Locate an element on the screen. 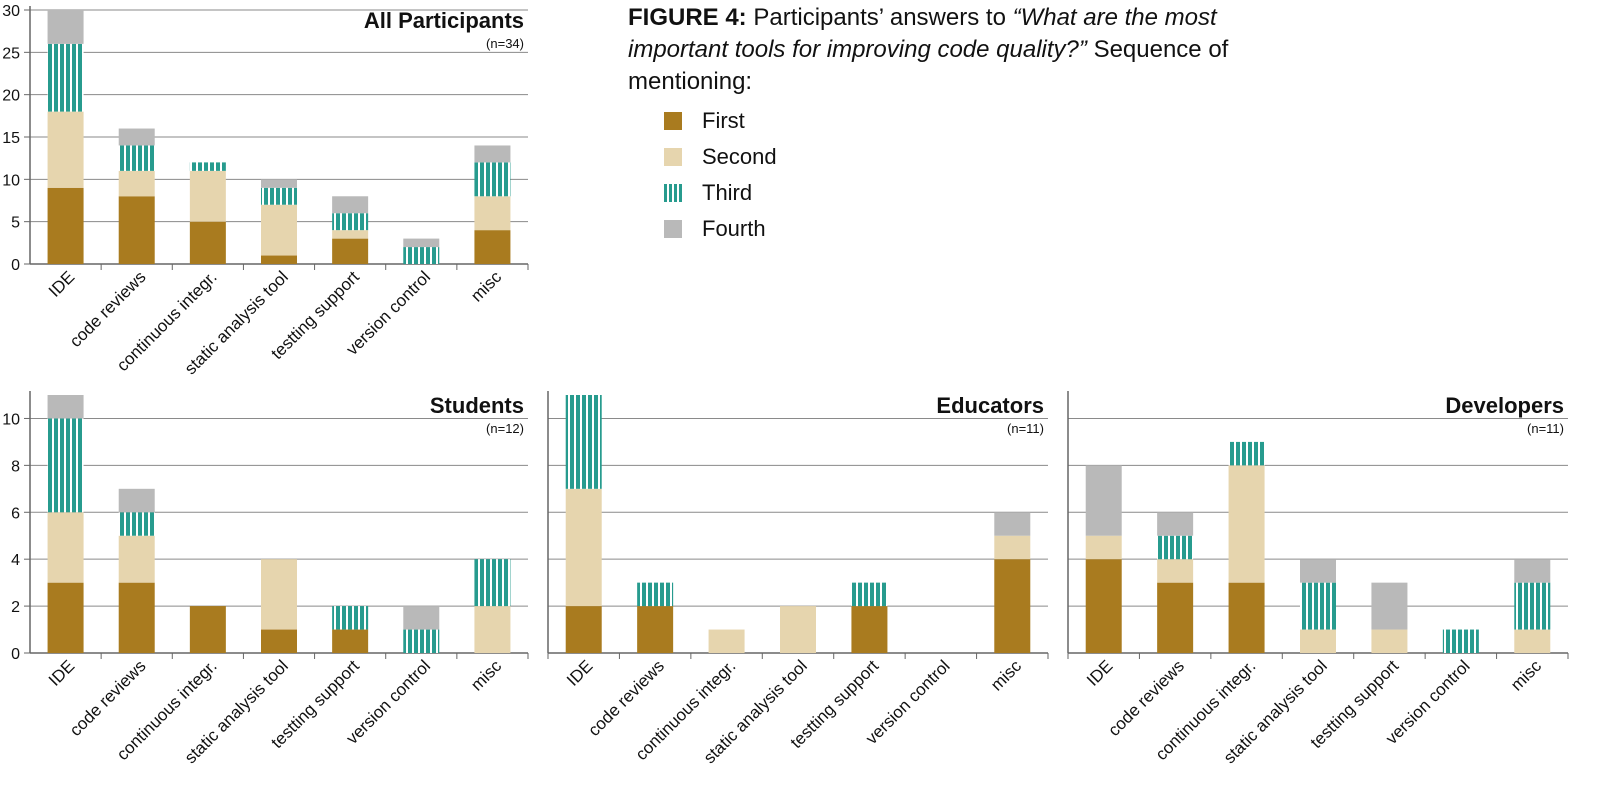  bar-all-participants-code-reviews-third is located at coordinates (136, 158).